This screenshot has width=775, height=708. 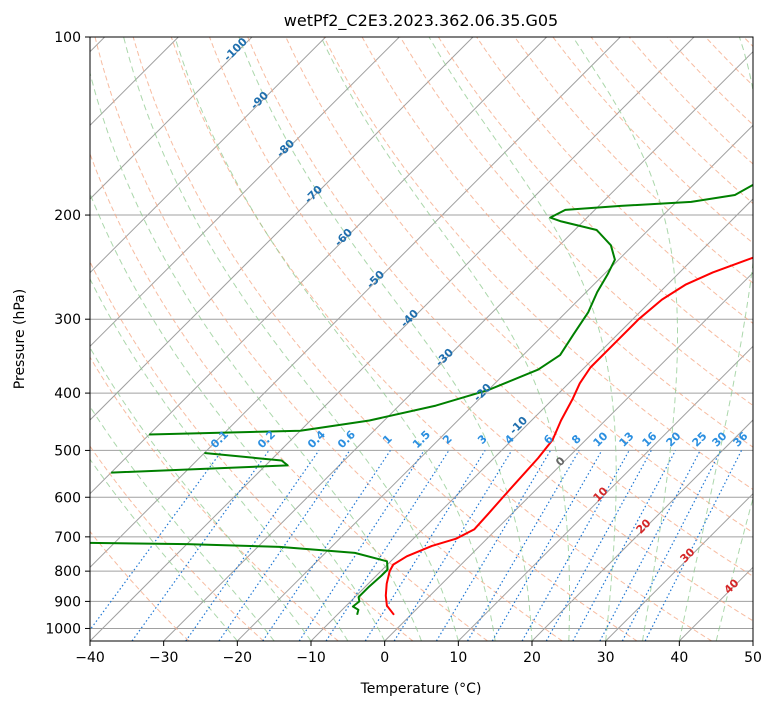 What do you see at coordinates (63, 629) in the screenshot?
I see `y-tick-label: 1000` at bounding box center [63, 629].